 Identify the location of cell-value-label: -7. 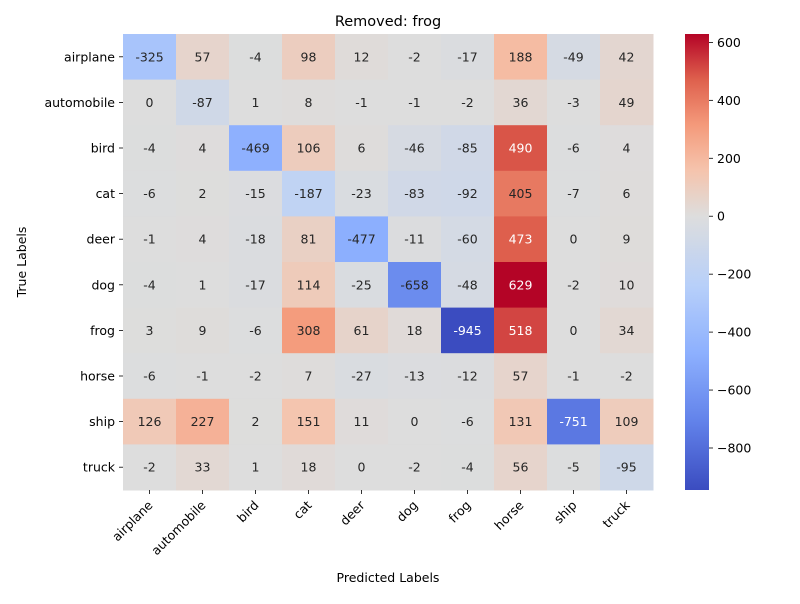
(573, 193).